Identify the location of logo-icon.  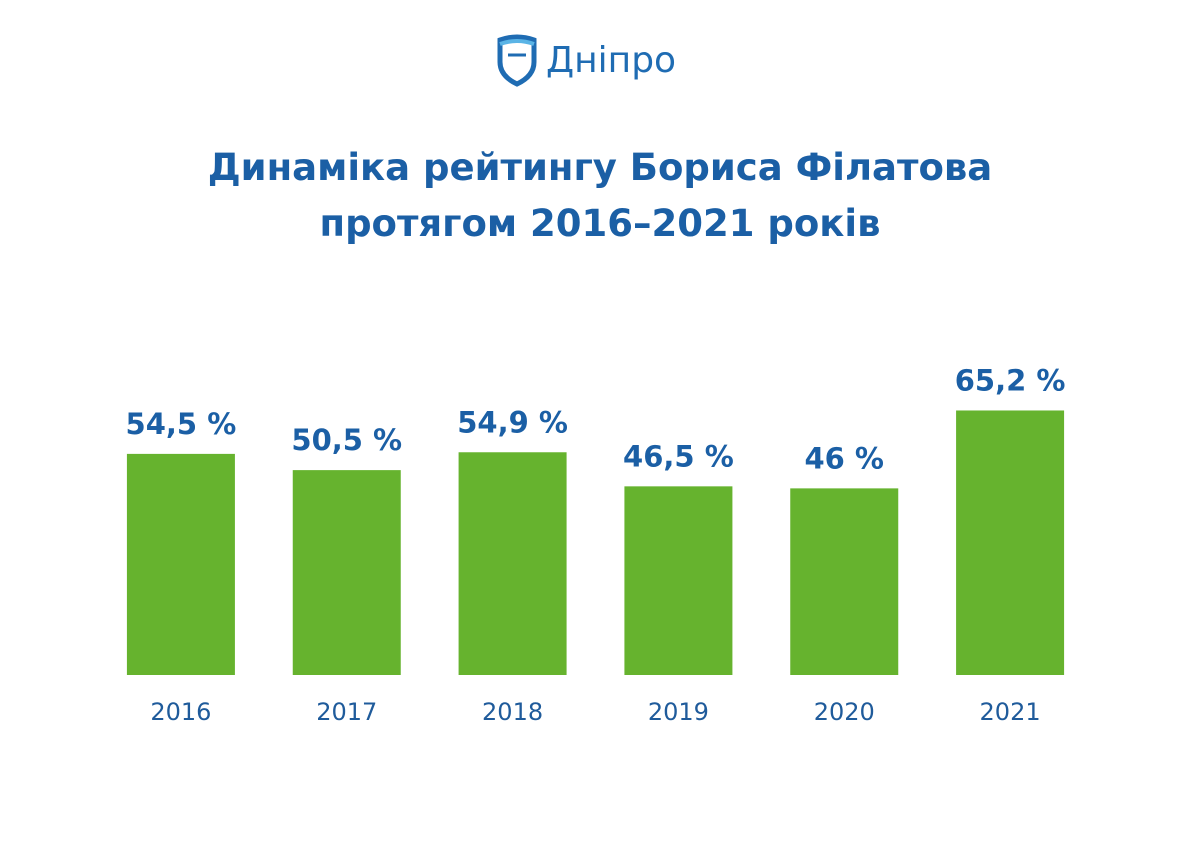
(517, 60).